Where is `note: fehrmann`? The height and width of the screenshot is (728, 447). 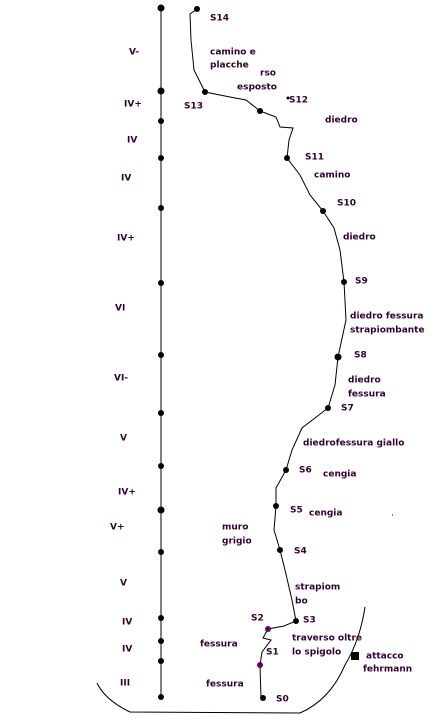
note: fehrmann is located at coordinates (387, 670).